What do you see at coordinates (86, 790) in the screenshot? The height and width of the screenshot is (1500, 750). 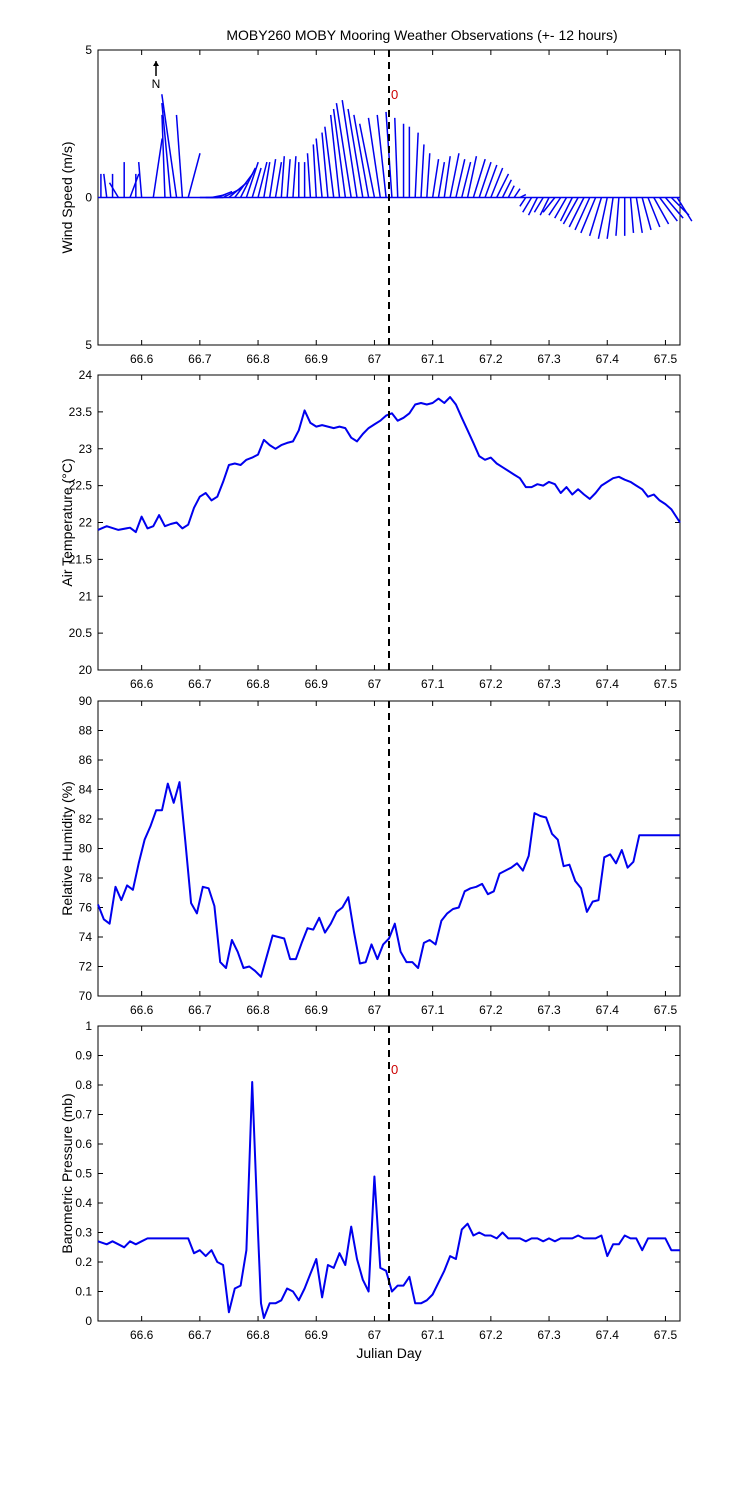 I see `y-tick-label: 84` at bounding box center [86, 790].